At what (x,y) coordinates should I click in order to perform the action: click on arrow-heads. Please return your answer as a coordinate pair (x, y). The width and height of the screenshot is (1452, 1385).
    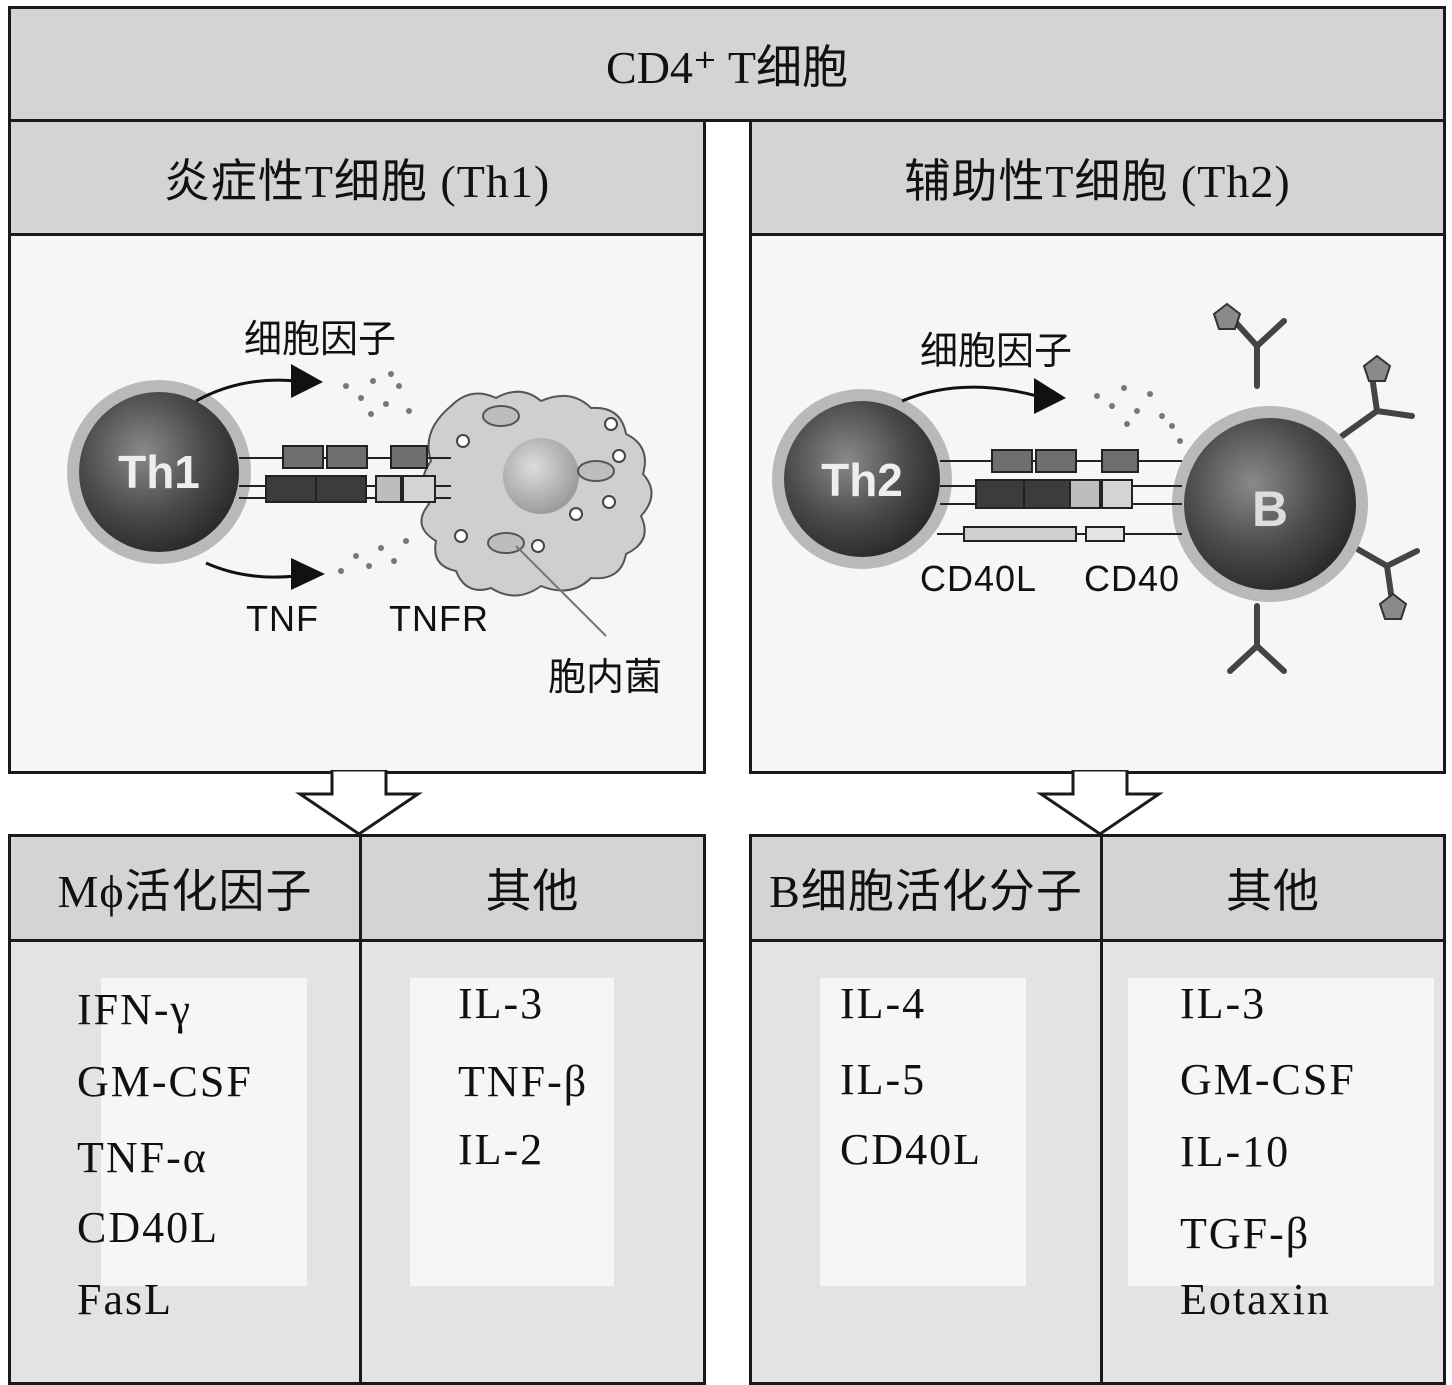
    Looking at the image, I should click on (308, 477).